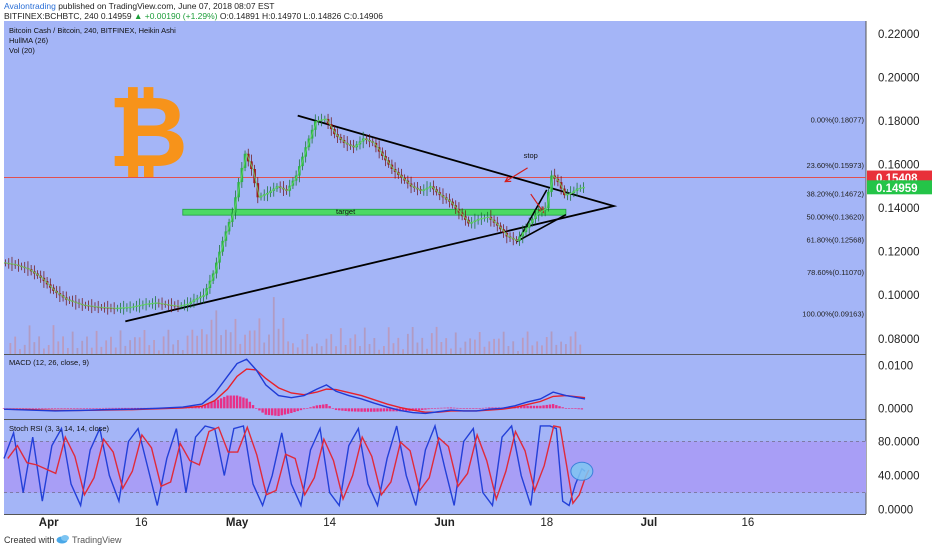 The height and width of the screenshot is (550, 932). Describe the element at coordinates (49, 523) in the screenshot. I see `time-tick-label: Apr` at that location.